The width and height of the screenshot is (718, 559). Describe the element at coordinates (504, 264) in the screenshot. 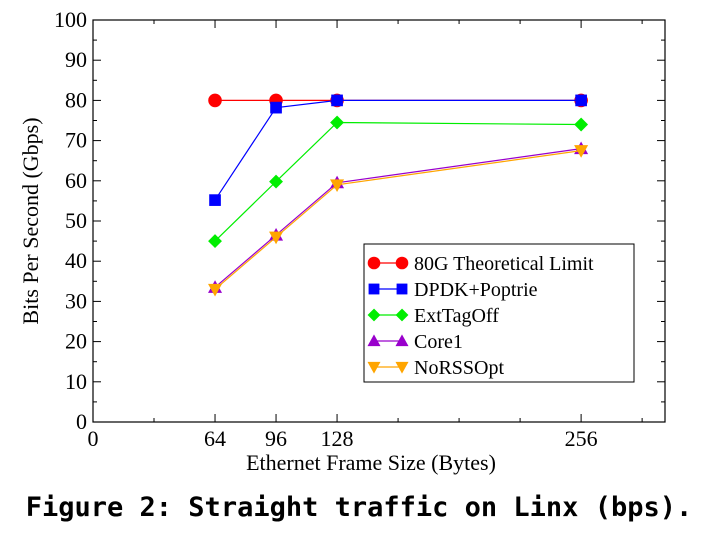

I see `legend-label: 80G Theoretical Limit` at that location.